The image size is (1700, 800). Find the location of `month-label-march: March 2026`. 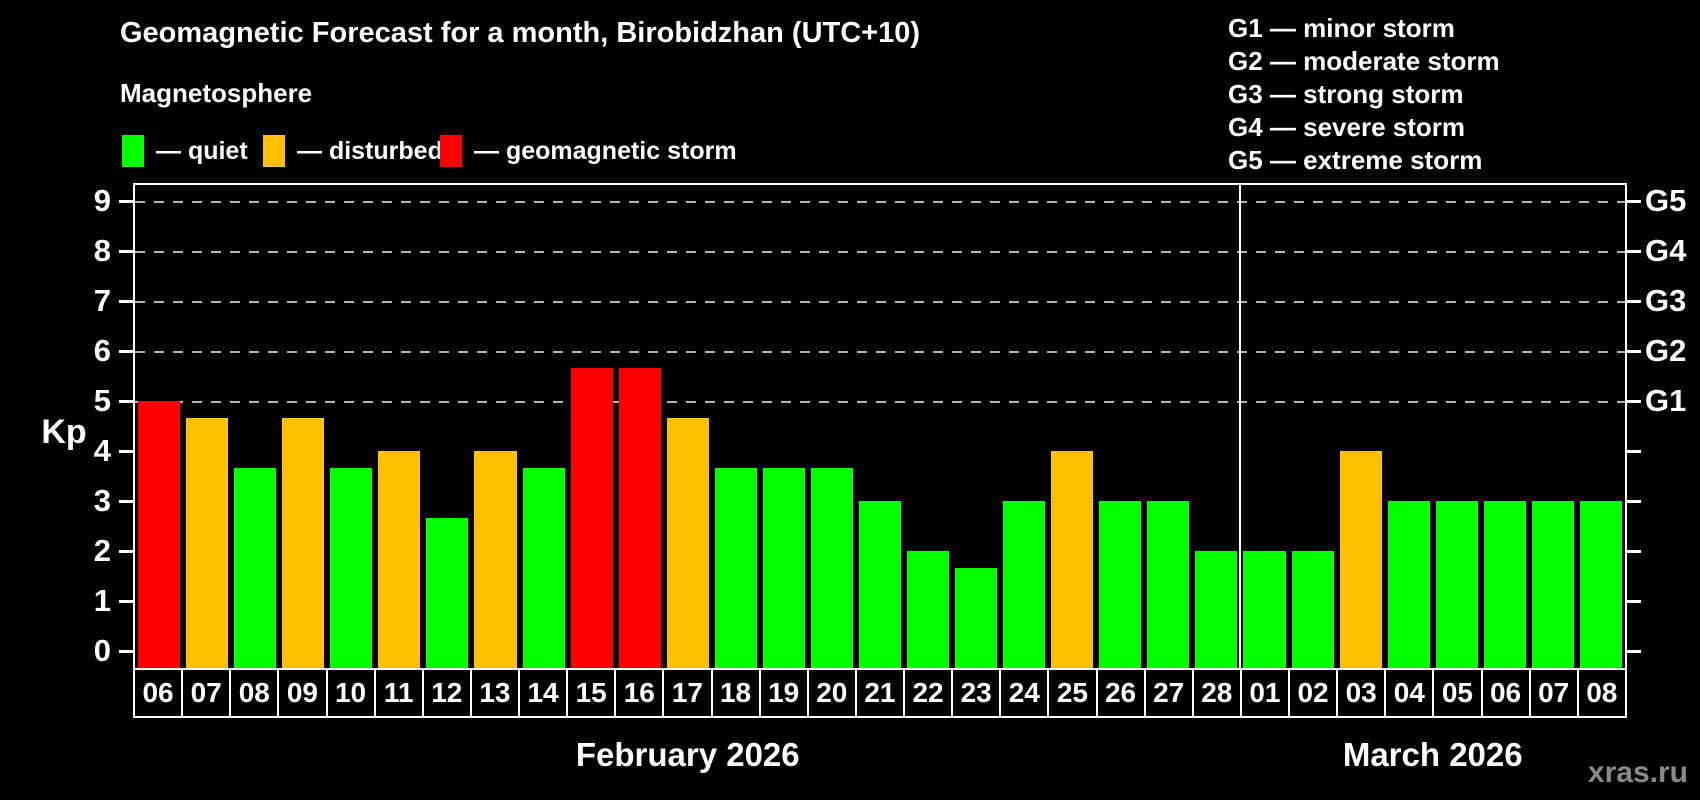

month-label-march: March 2026 is located at coordinates (1432, 754).